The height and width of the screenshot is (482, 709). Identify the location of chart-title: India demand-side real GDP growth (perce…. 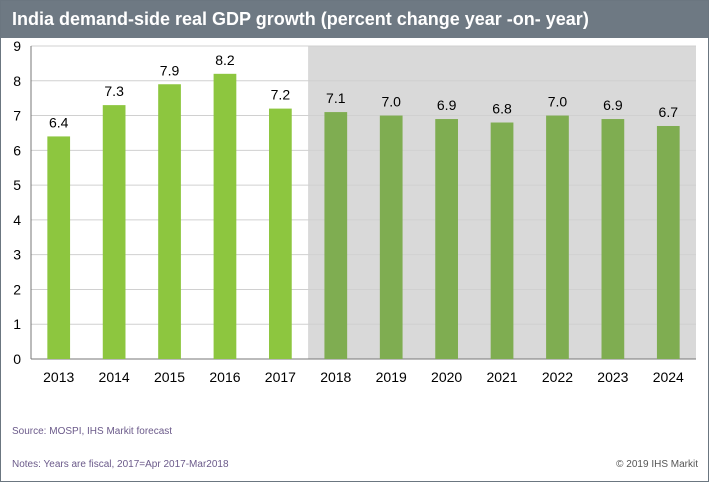
(354, 19).